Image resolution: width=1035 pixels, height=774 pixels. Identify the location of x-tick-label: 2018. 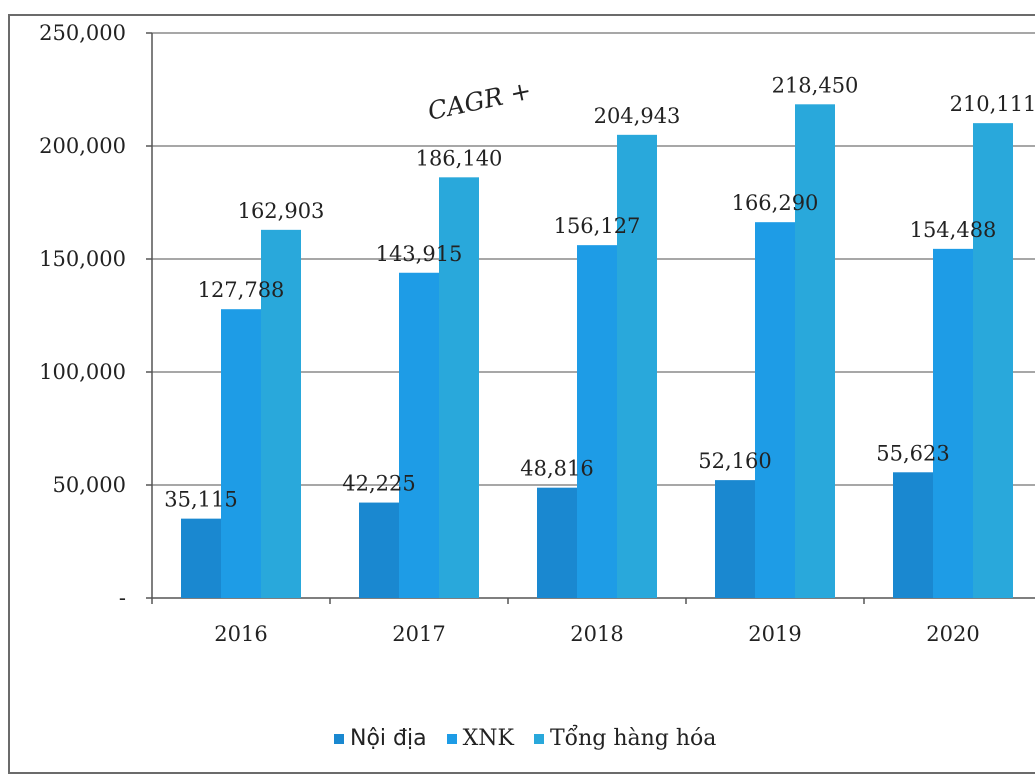
(596, 634).